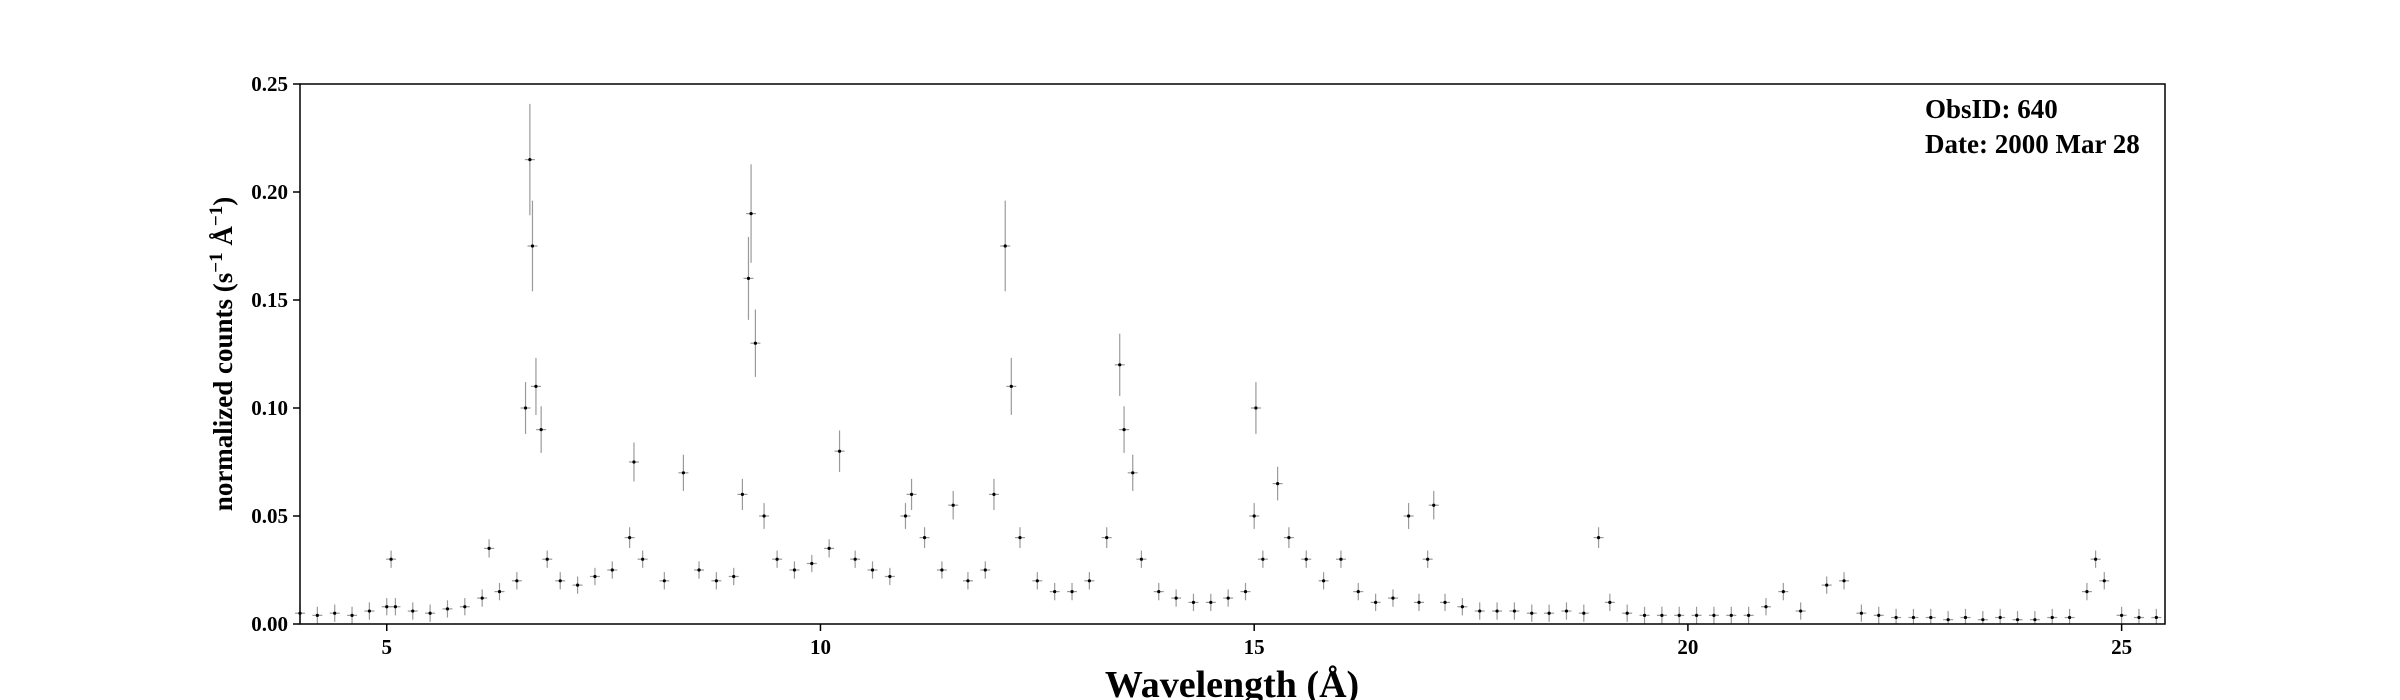  I want to click on x-axis-title: Wavelength (Å), so click(1232, 682).